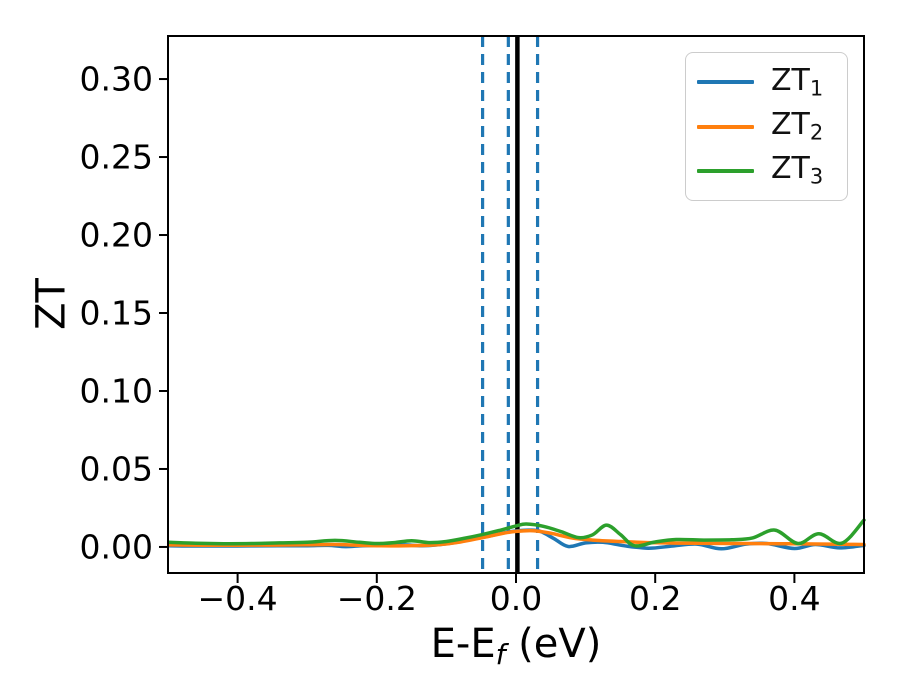 Image resolution: width=900 pixels, height=700 pixels. What do you see at coordinates (516, 598) in the screenshot?
I see `x-tick-label: 0.0` at bounding box center [516, 598].